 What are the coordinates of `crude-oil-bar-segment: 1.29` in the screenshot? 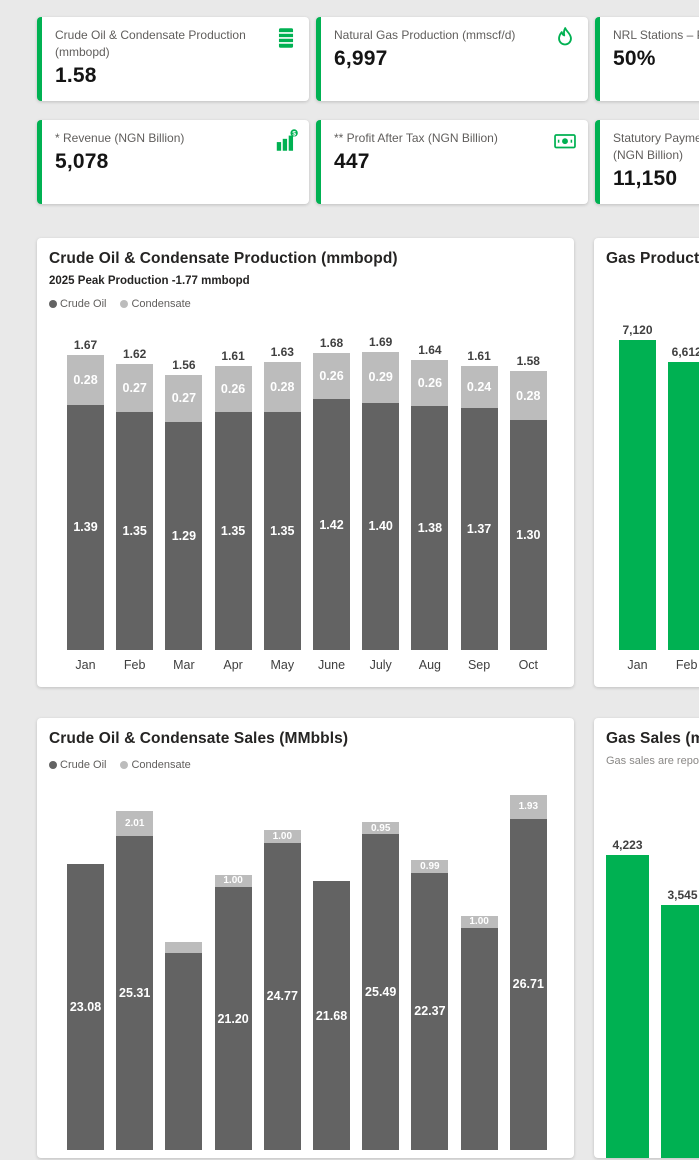 It's located at (184, 536).